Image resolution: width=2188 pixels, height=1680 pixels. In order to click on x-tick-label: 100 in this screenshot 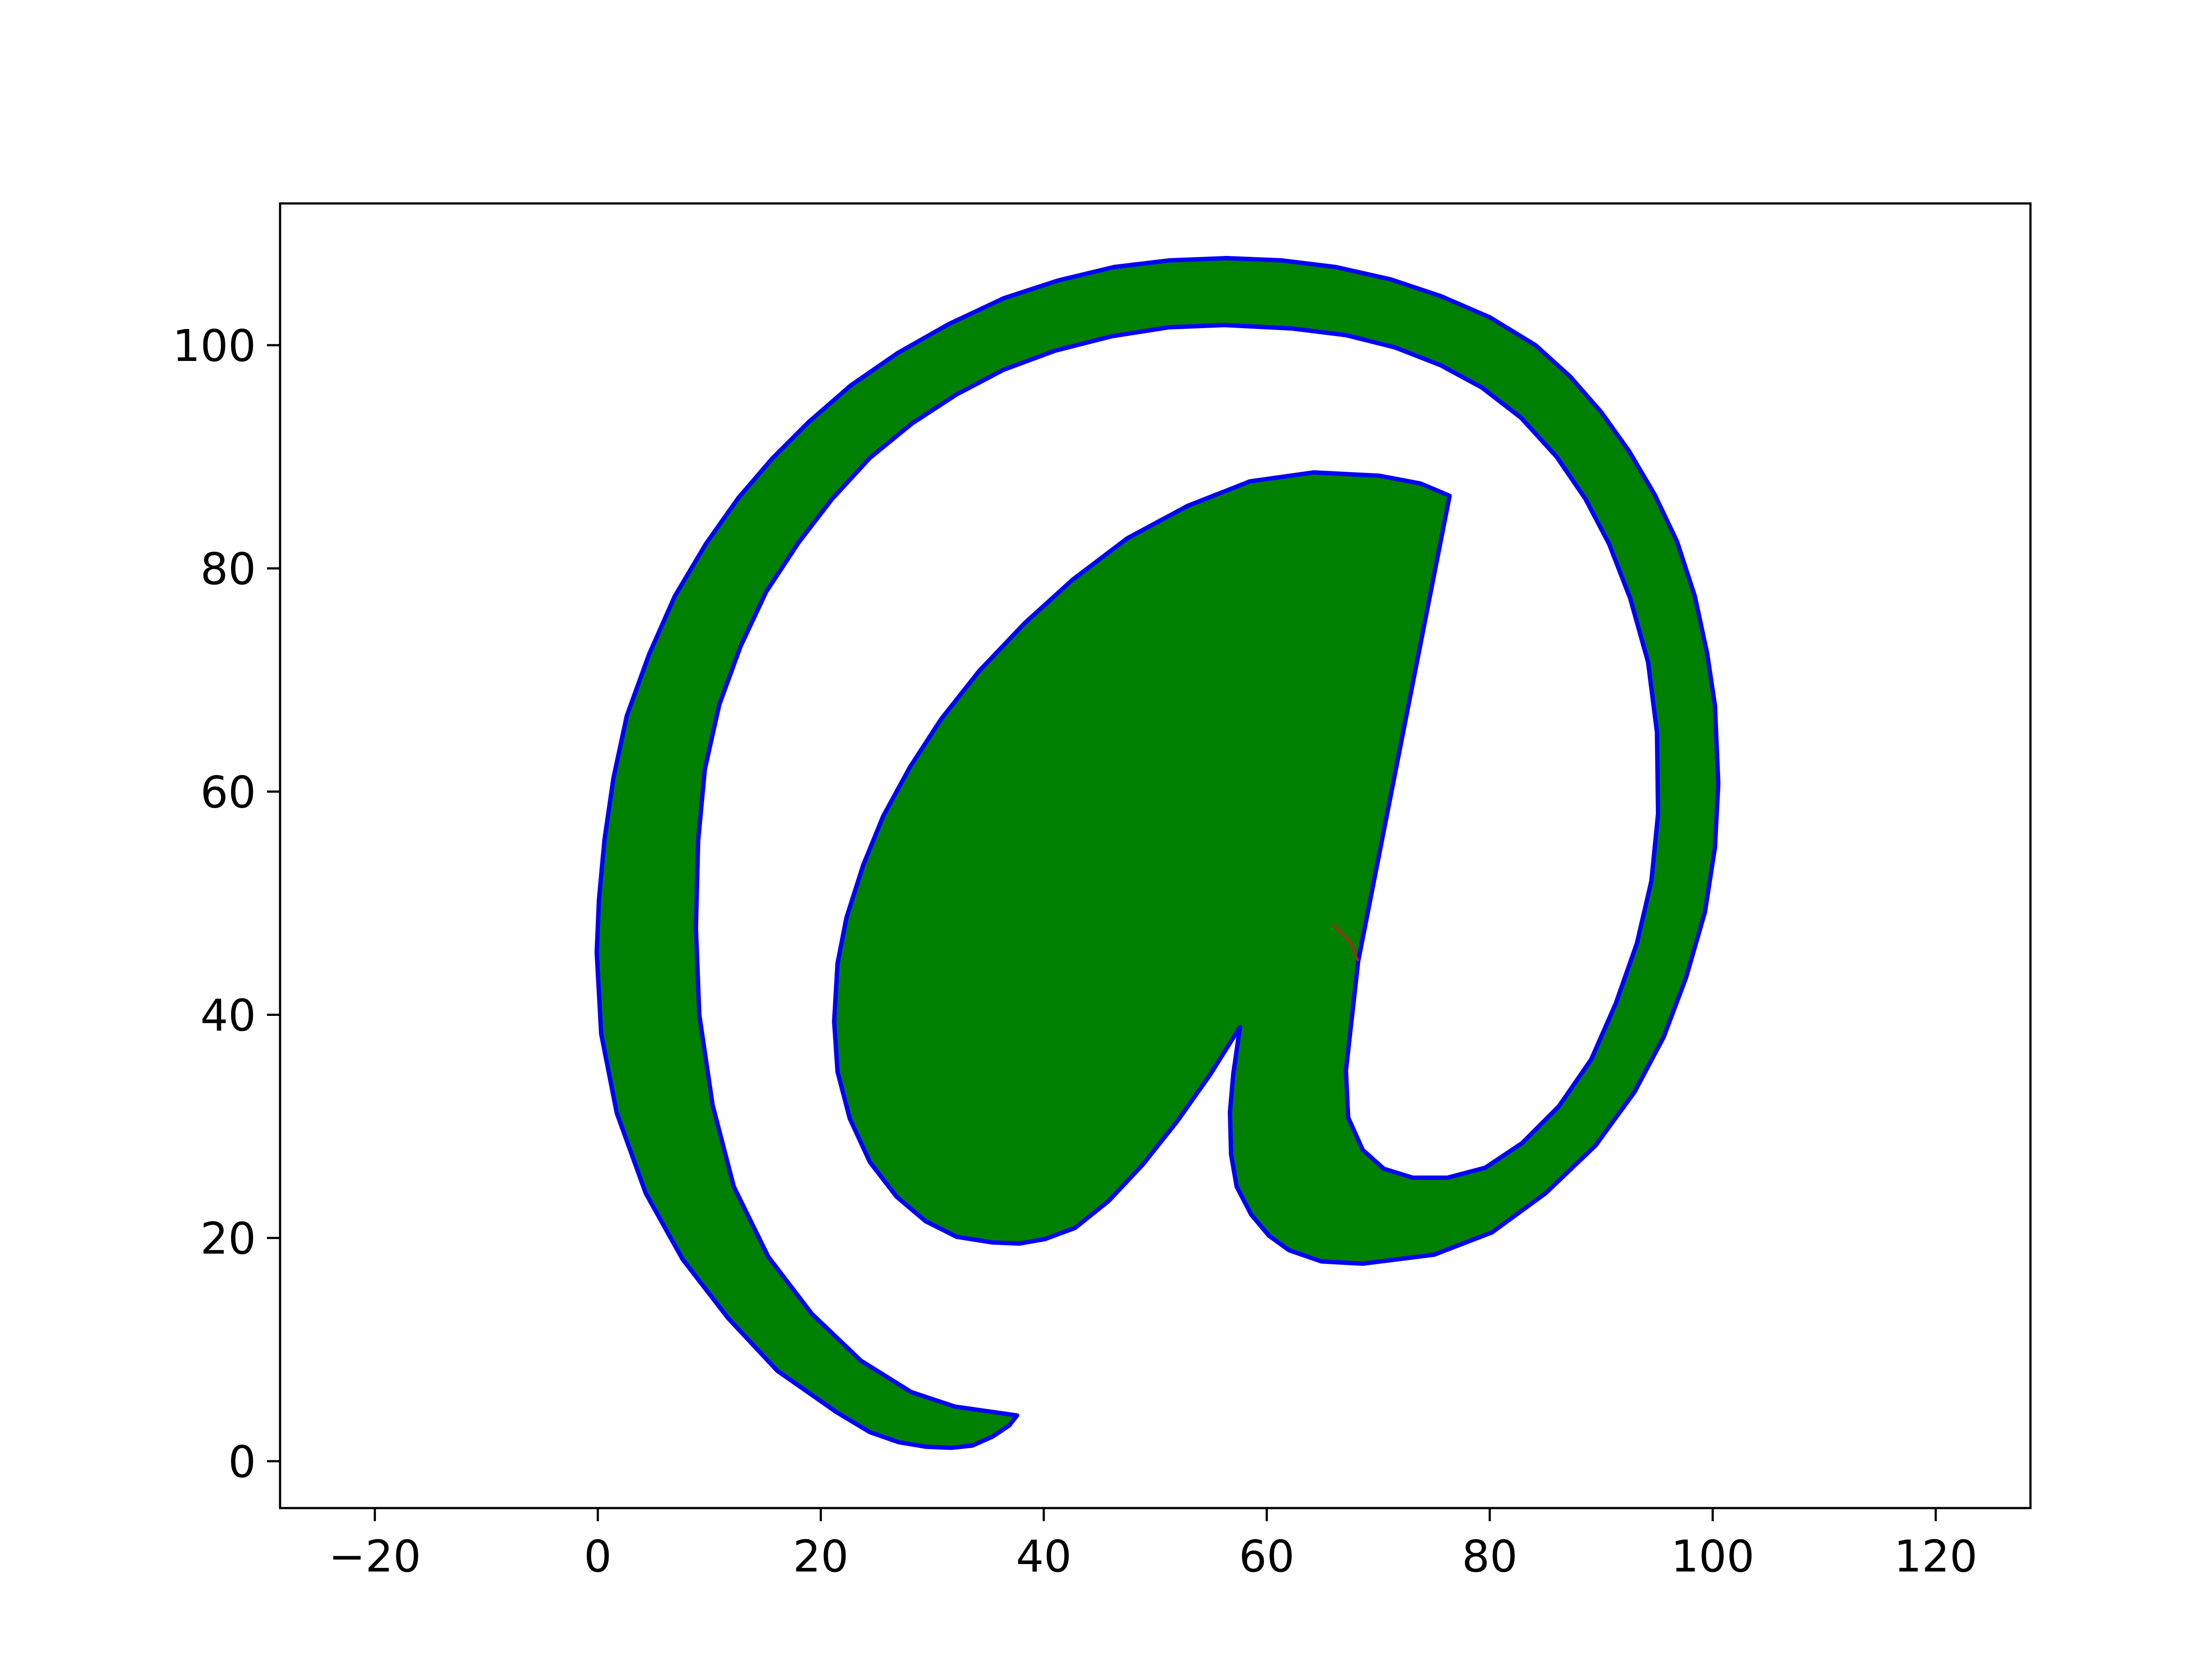, I will do `click(1712, 1556)`.